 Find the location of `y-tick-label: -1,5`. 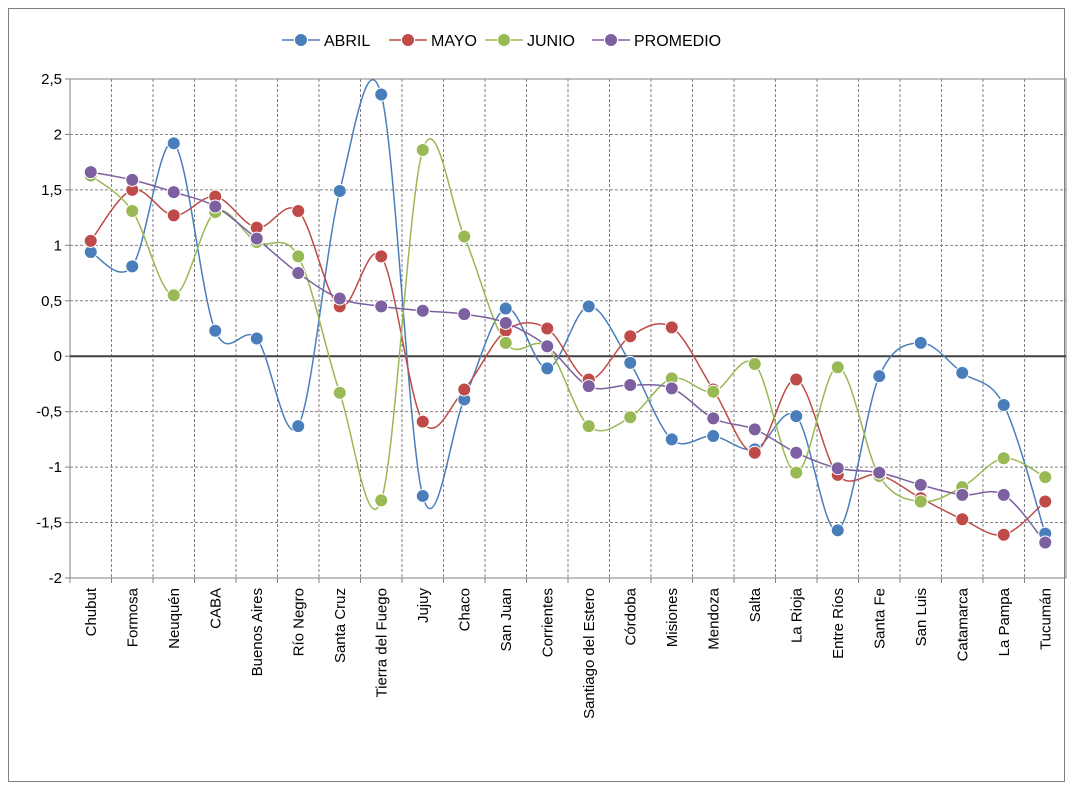

y-tick-label: -1,5 is located at coordinates (49, 523).